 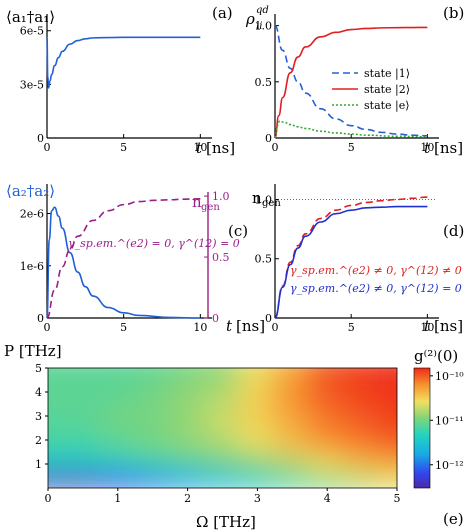 I want to click on y-tick-label-right: 0, so click(x=215, y=318).